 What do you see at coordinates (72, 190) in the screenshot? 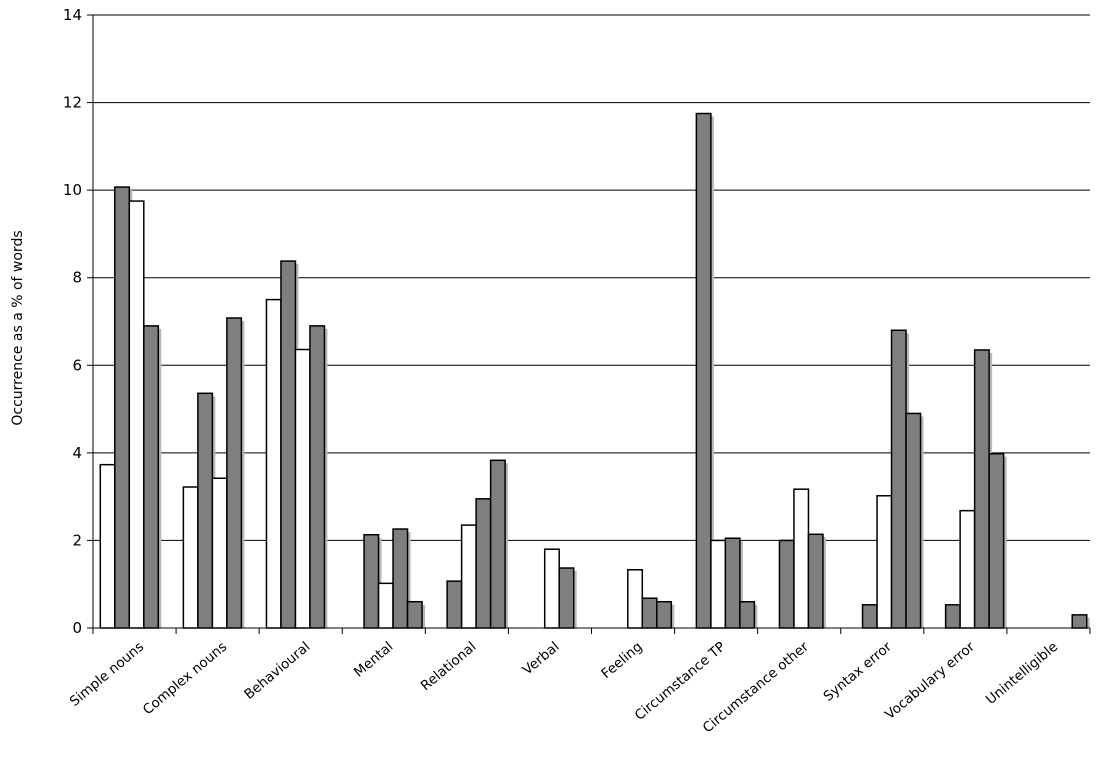
I see `y-tick-label: 10` at bounding box center [72, 190].